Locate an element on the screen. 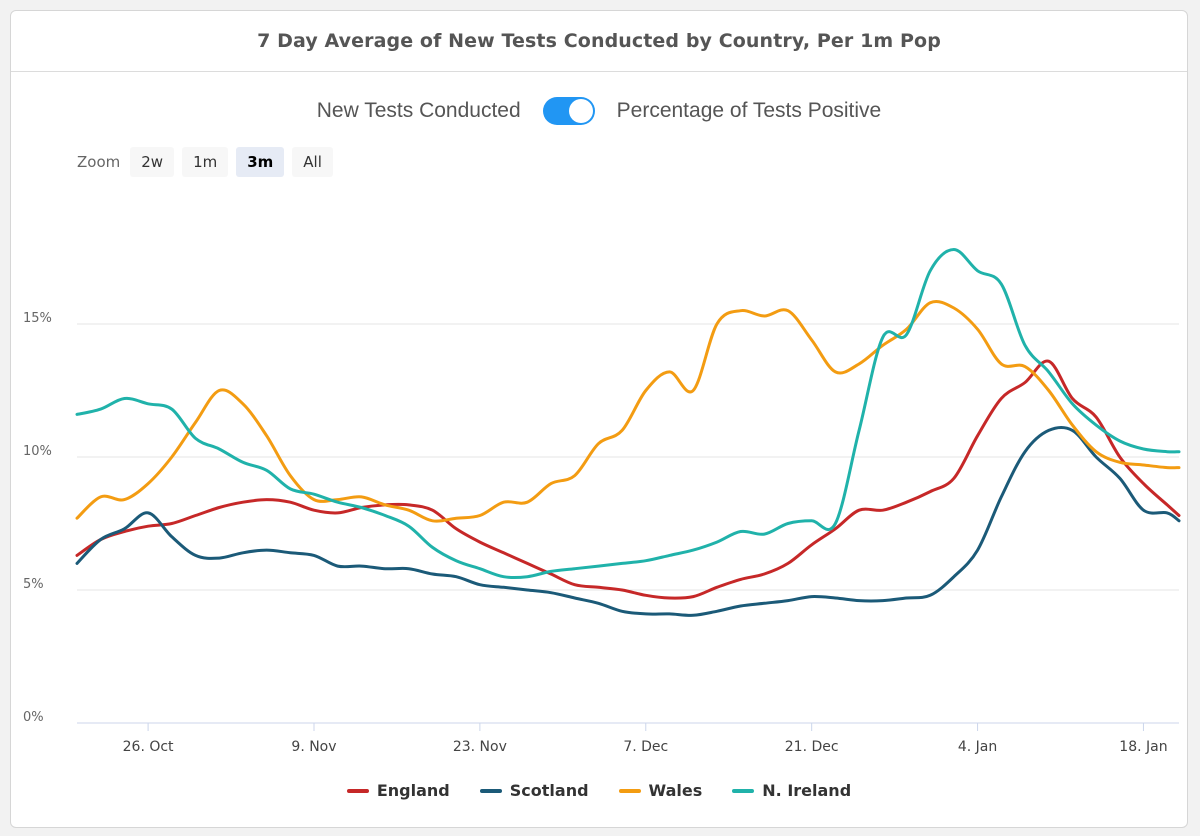 The image size is (1200, 836). zoom-controls: Zoom 2w 1m 3m All is located at coordinates (205, 162).